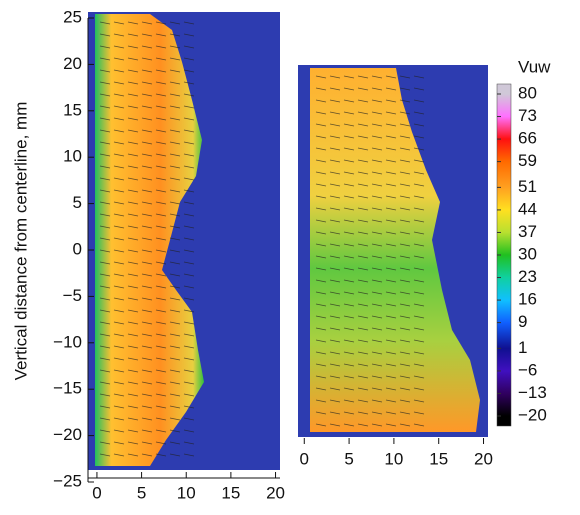 The width and height of the screenshot is (580, 515). Describe the element at coordinates (77, 202) in the screenshot. I see `y-tick-label: 5` at that location.